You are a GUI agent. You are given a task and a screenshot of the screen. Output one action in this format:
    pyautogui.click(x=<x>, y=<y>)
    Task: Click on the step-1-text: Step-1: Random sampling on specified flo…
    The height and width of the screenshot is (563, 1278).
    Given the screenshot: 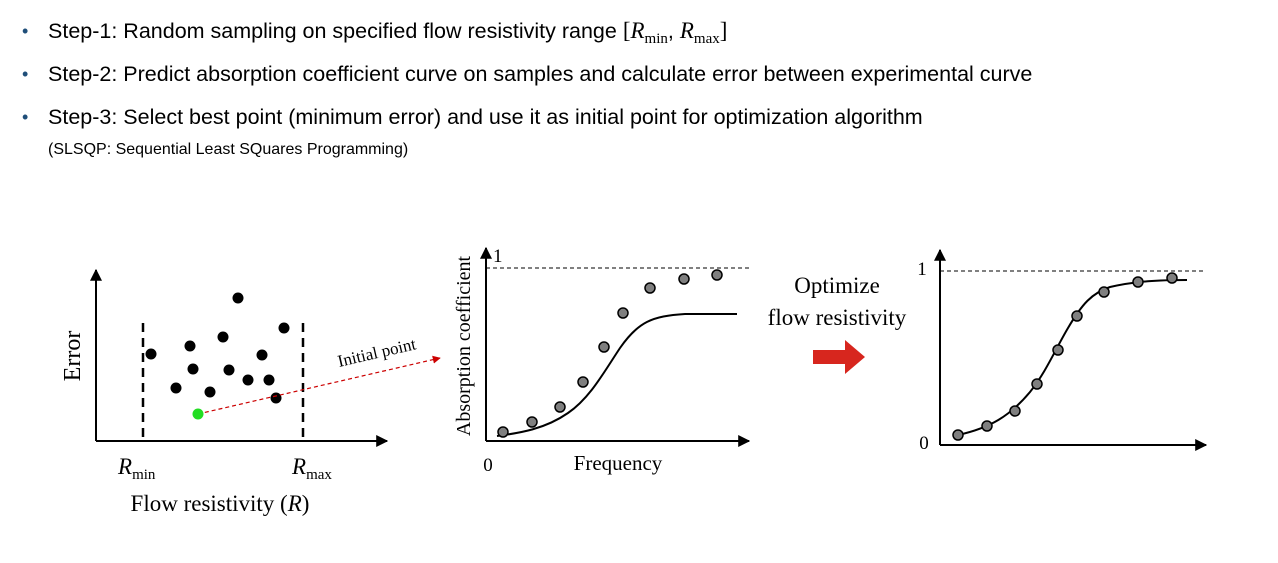 What is the action you would take?
    pyautogui.click(x=335, y=31)
    